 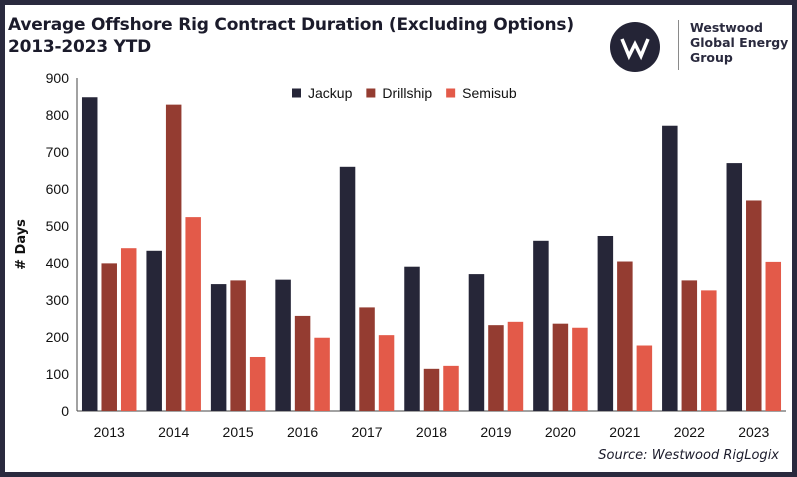 What do you see at coordinates (407, 93) in the screenshot?
I see `legend-label-drillship: Drillship` at bounding box center [407, 93].